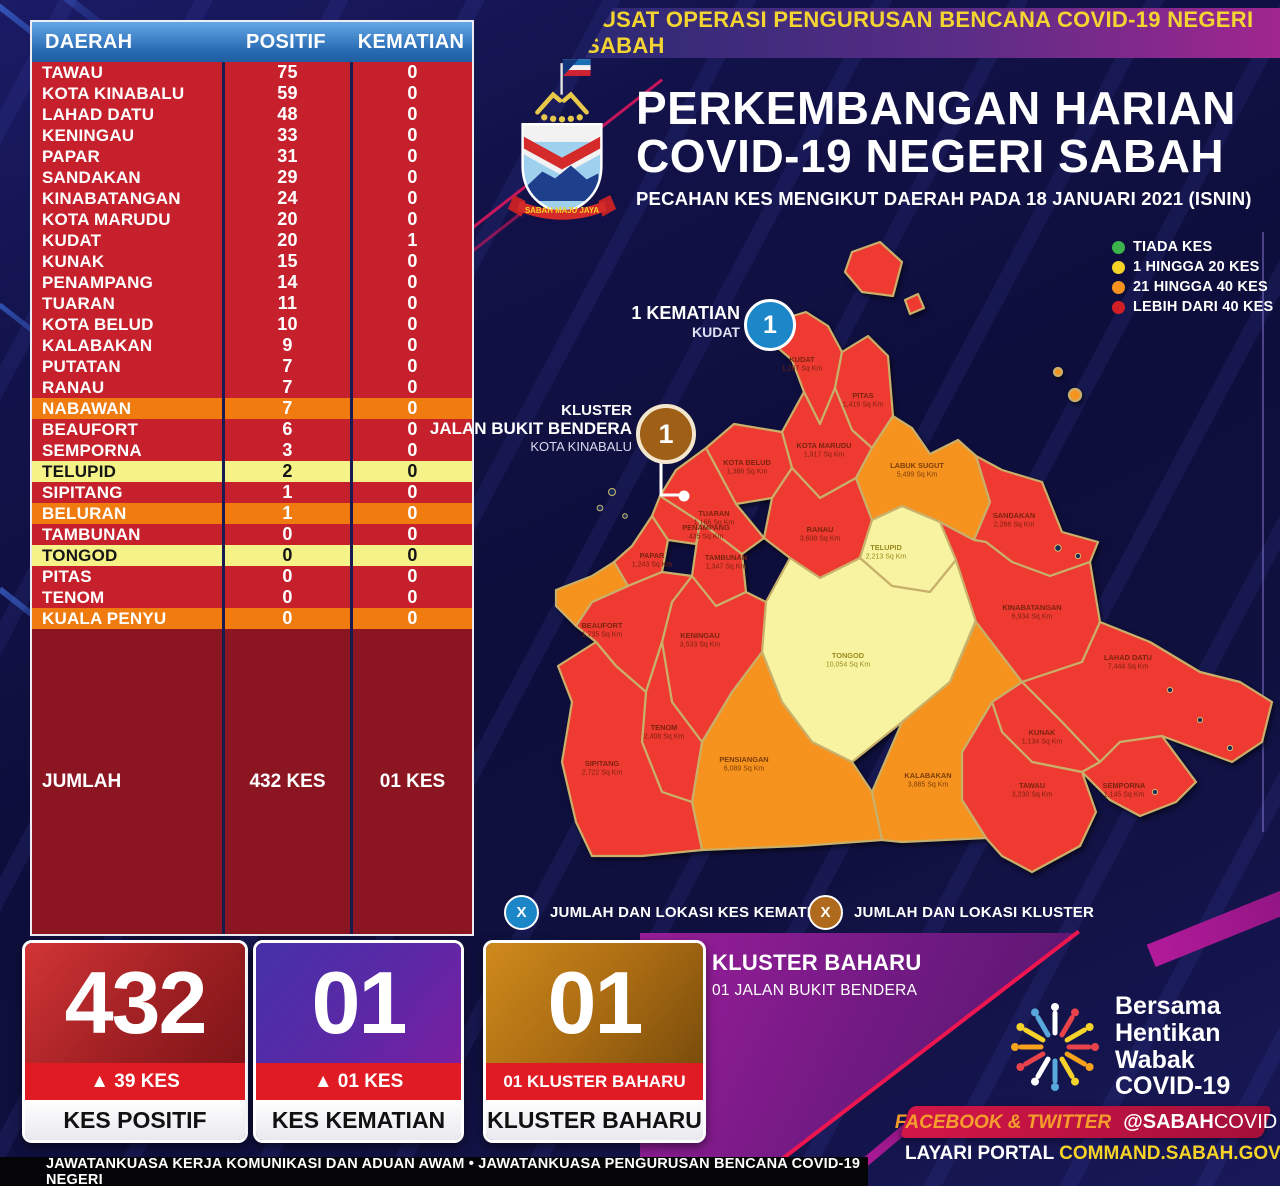 Image resolution: width=1280 pixels, height=1186 pixels. I want to click on total-label: JUMLAH, so click(82, 781).